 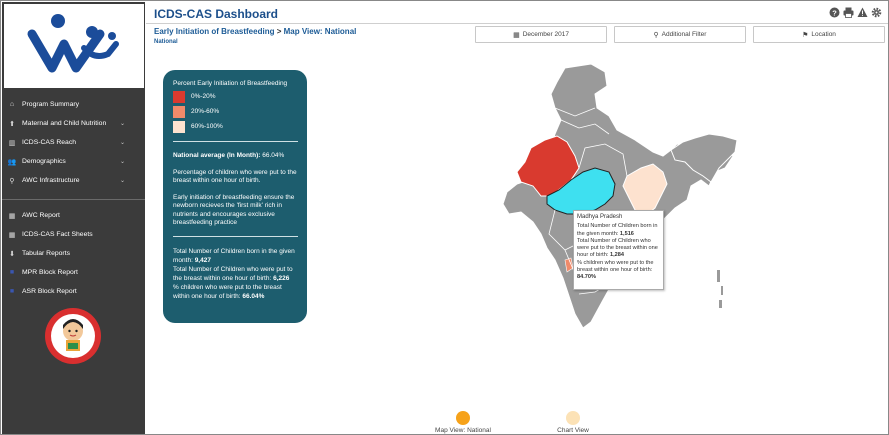 I want to click on download-icon: ⬇, so click(x=12, y=254).